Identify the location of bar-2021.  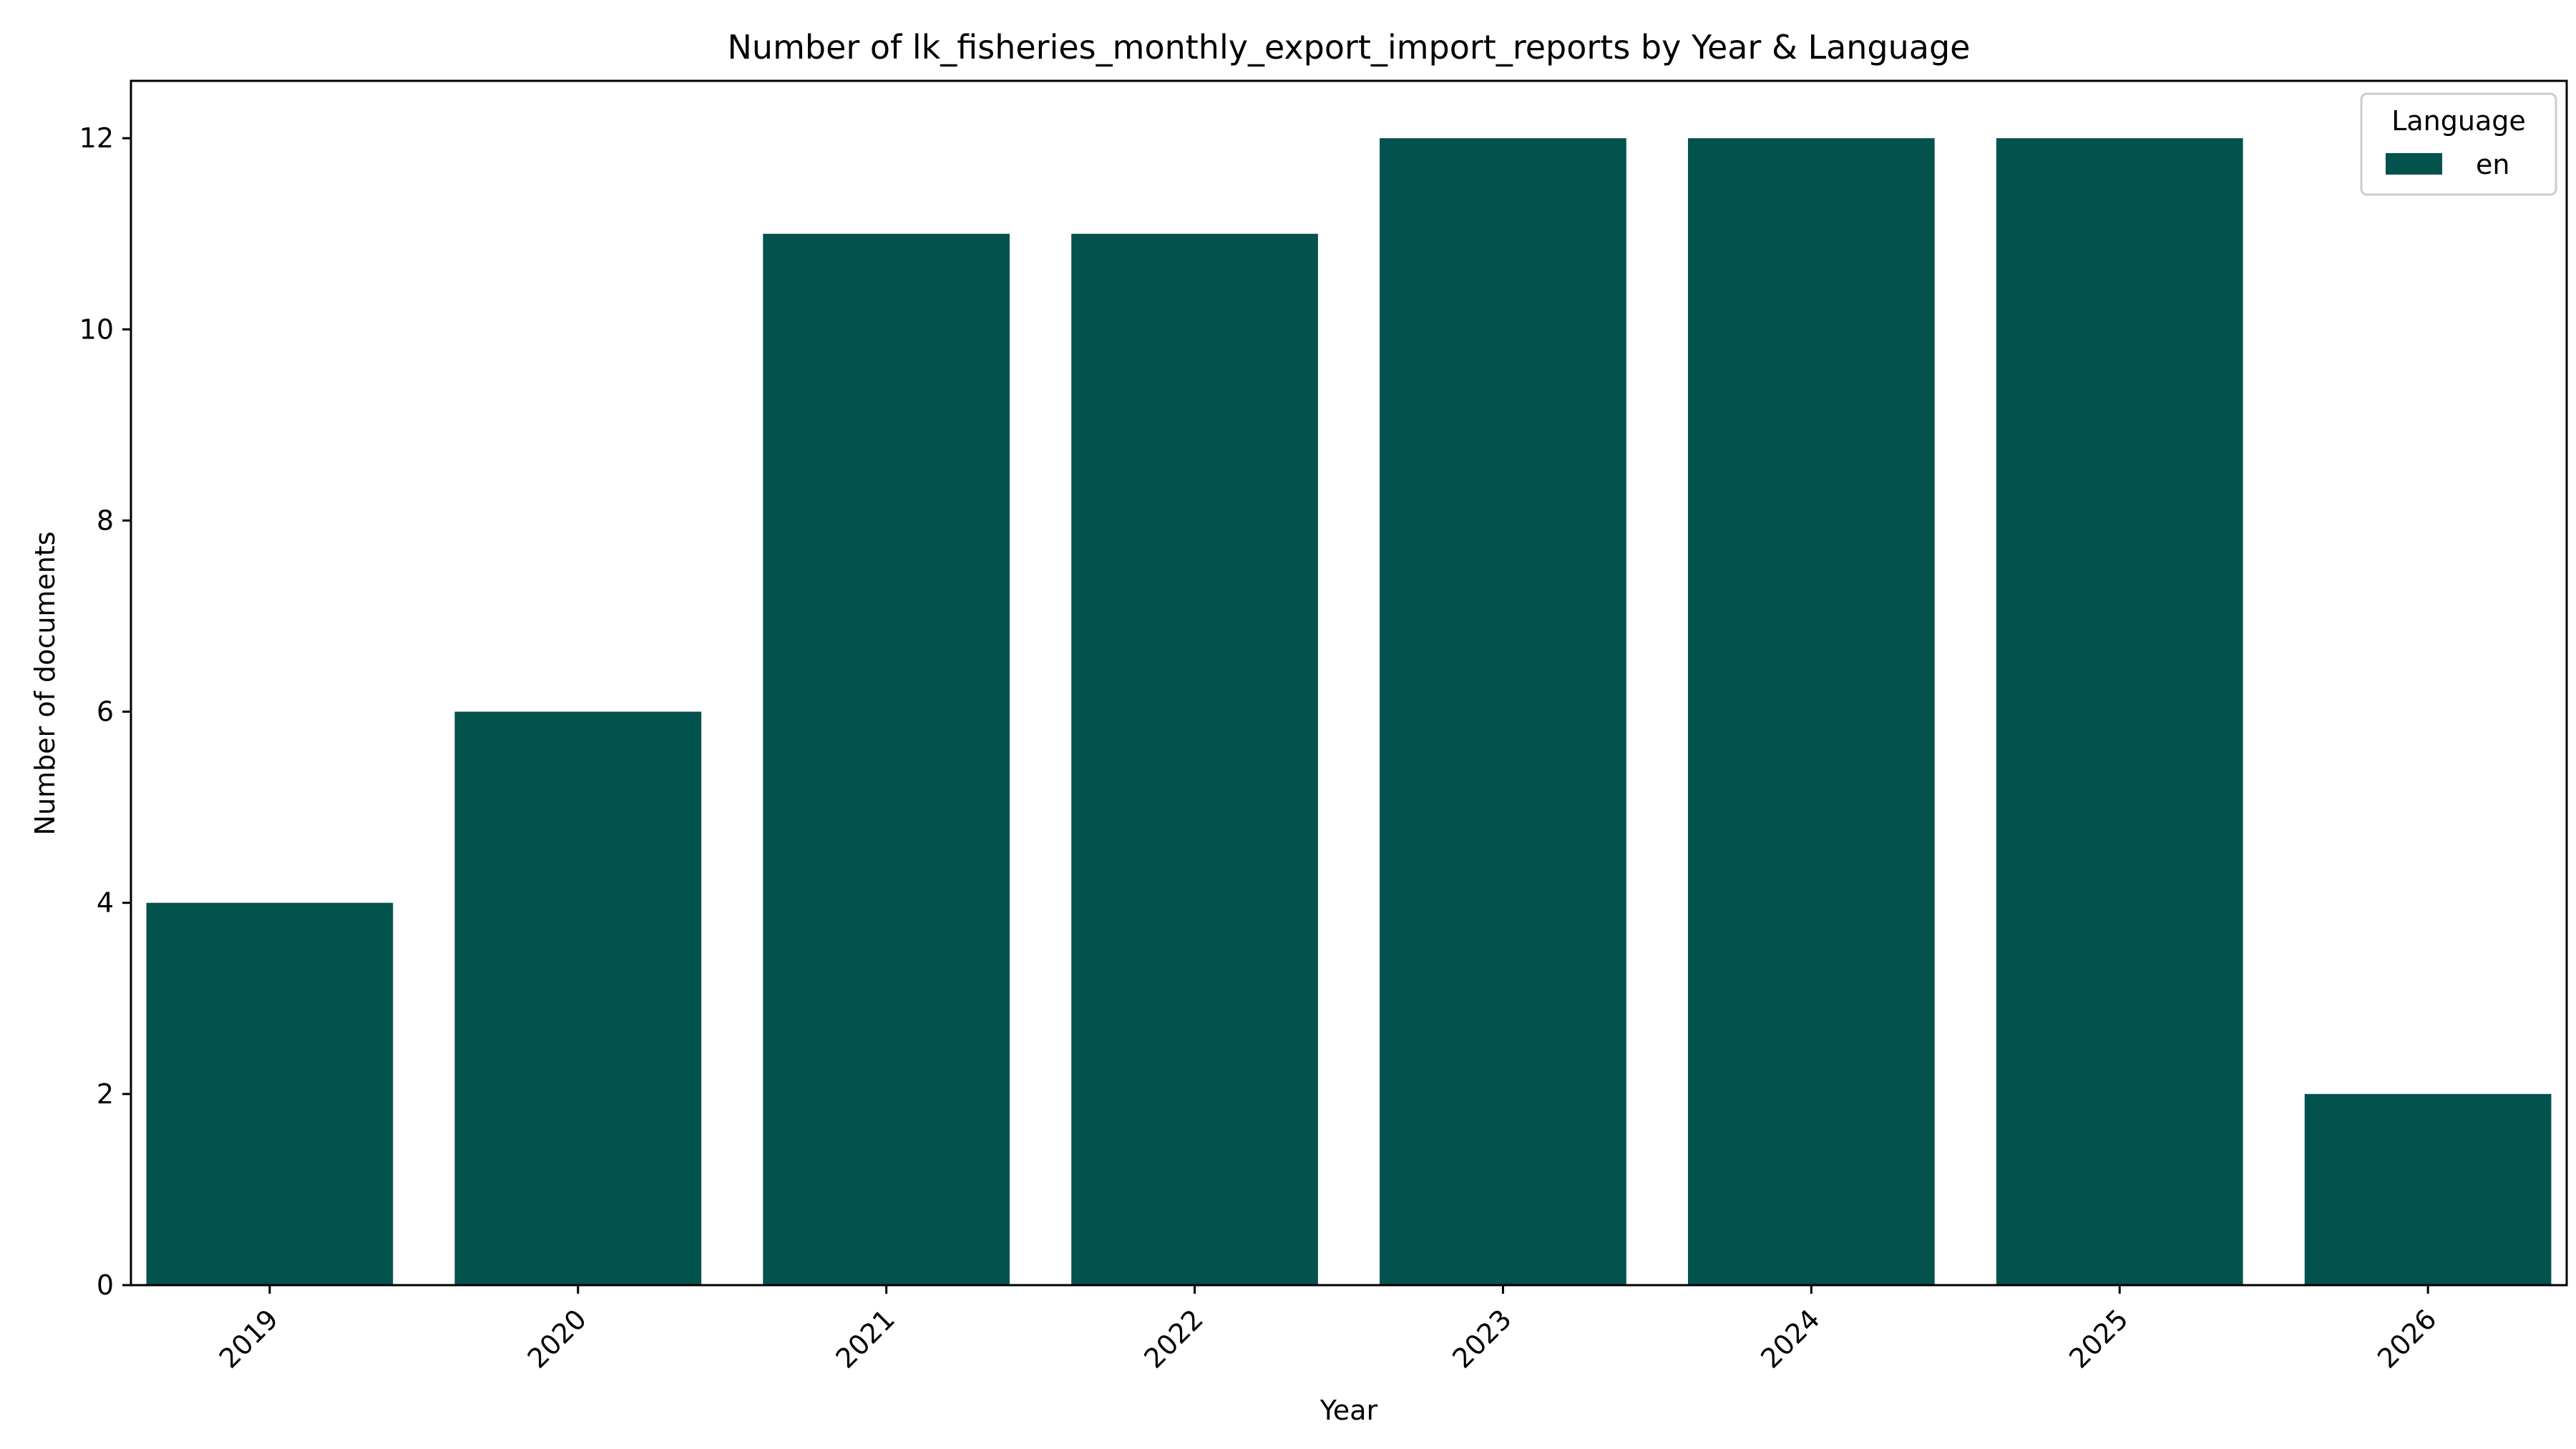
(886, 759).